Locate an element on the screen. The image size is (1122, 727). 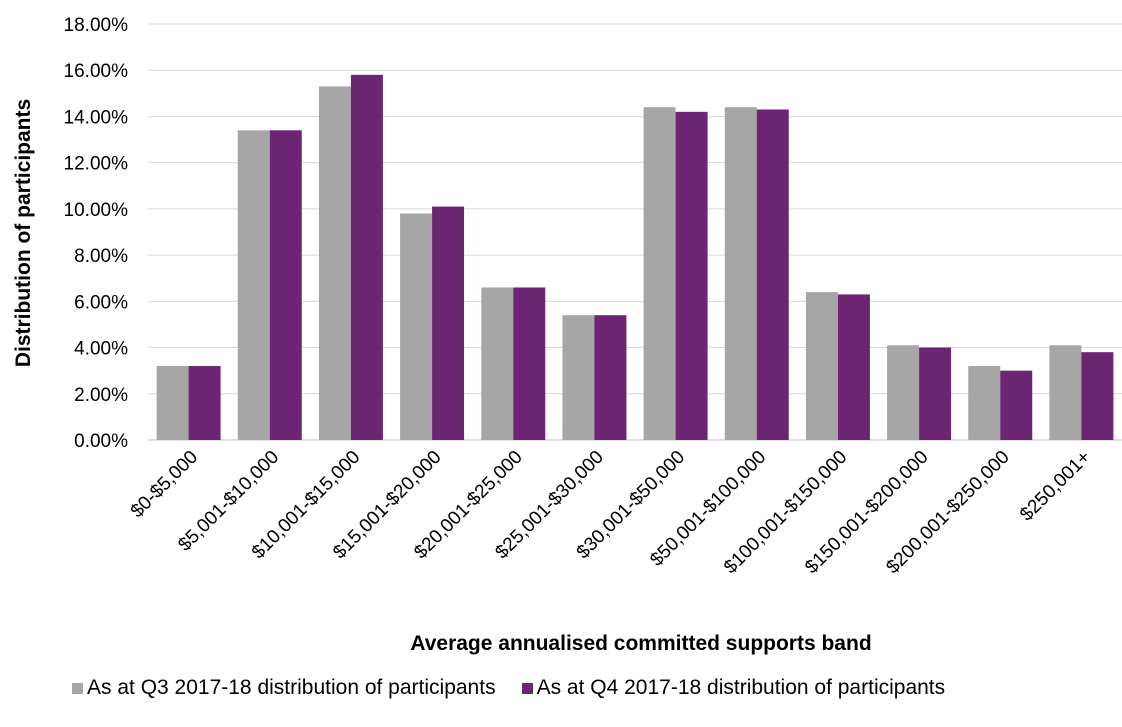
x-tick-label: $0-$5,000 is located at coordinates (164, 484).